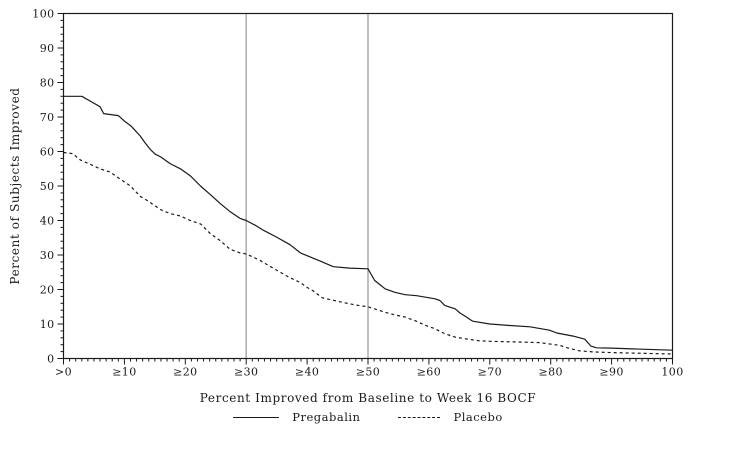  Describe the element at coordinates (256, 417) in the screenshot. I see `pregabalin-line-sample` at that location.